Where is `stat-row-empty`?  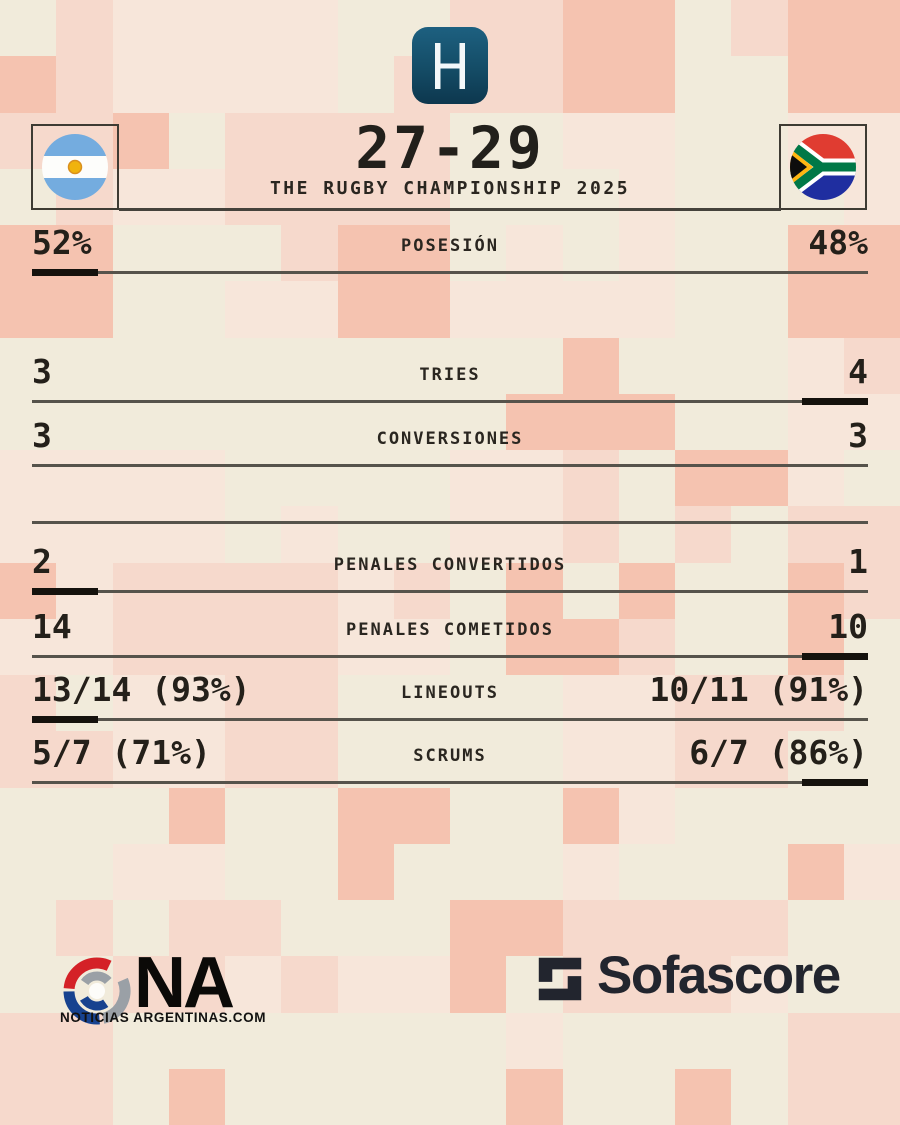 stat-row-empty is located at coordinates (450, 502).